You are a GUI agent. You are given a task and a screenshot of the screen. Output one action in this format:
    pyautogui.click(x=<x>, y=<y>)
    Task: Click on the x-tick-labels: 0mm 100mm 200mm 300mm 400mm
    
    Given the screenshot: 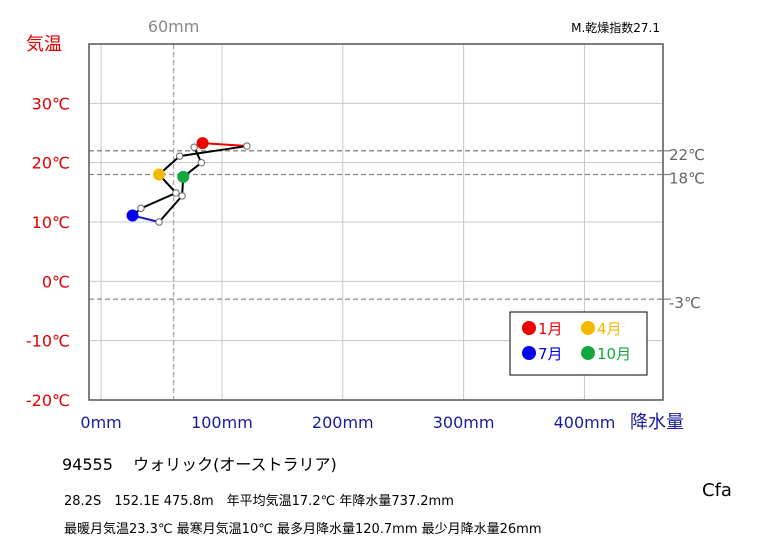 What is the action you would take?
    pyautogui.click(x=347, y=422)
    